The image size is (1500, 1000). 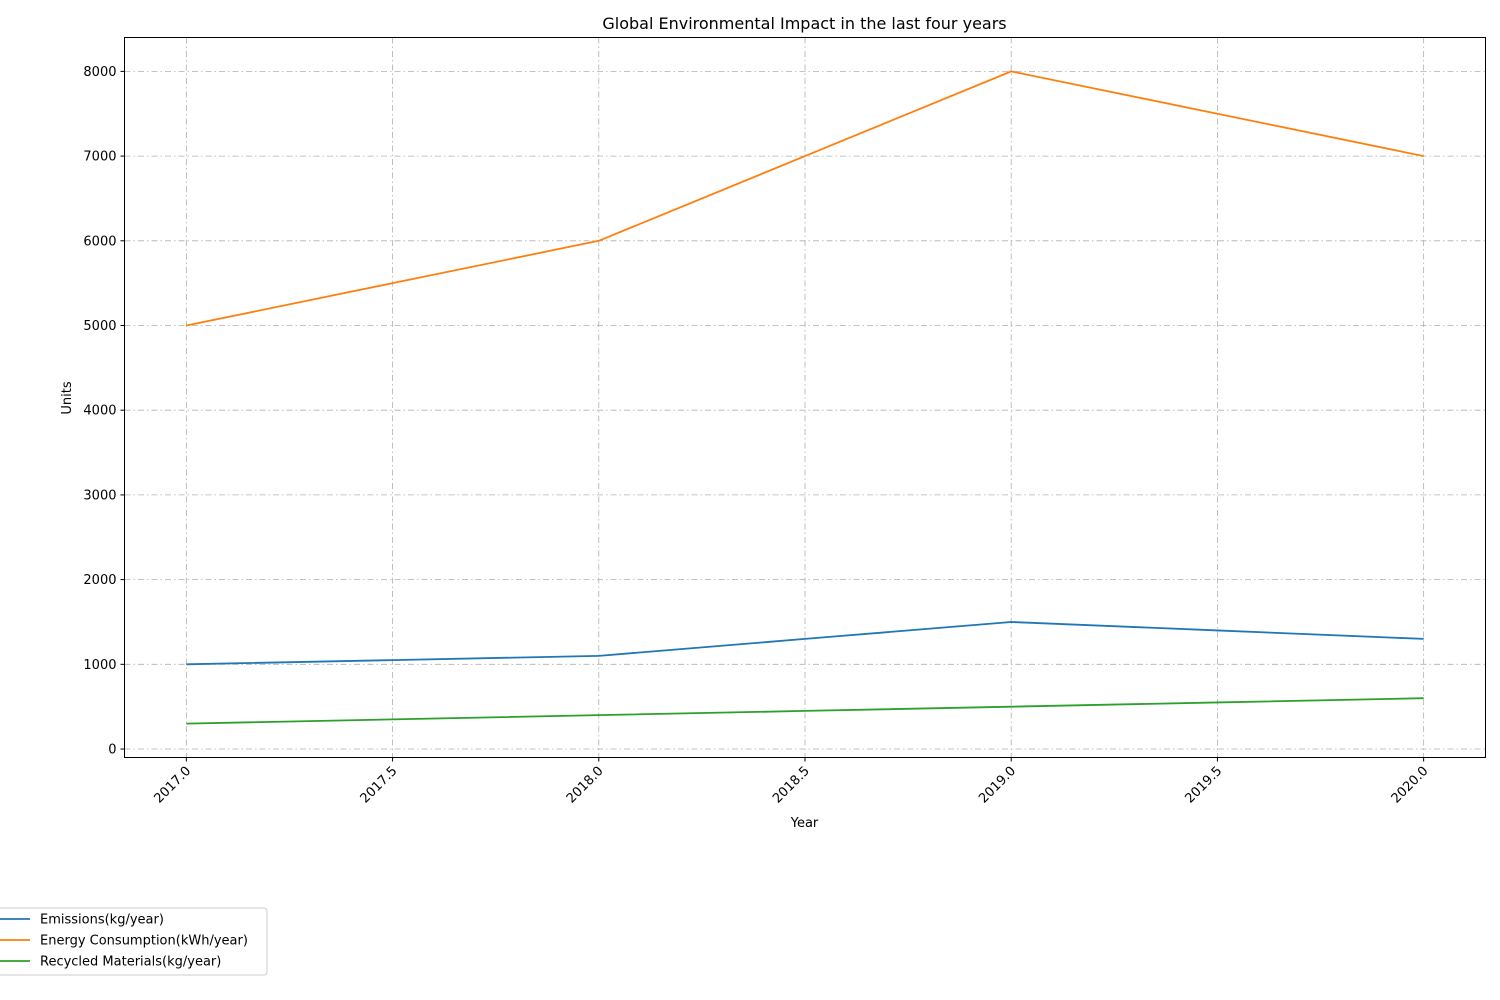 I want to click on y-axis: 0 1000 2000 3000 4000 5000 6000 7000 8000, so click(x=104, y=411).